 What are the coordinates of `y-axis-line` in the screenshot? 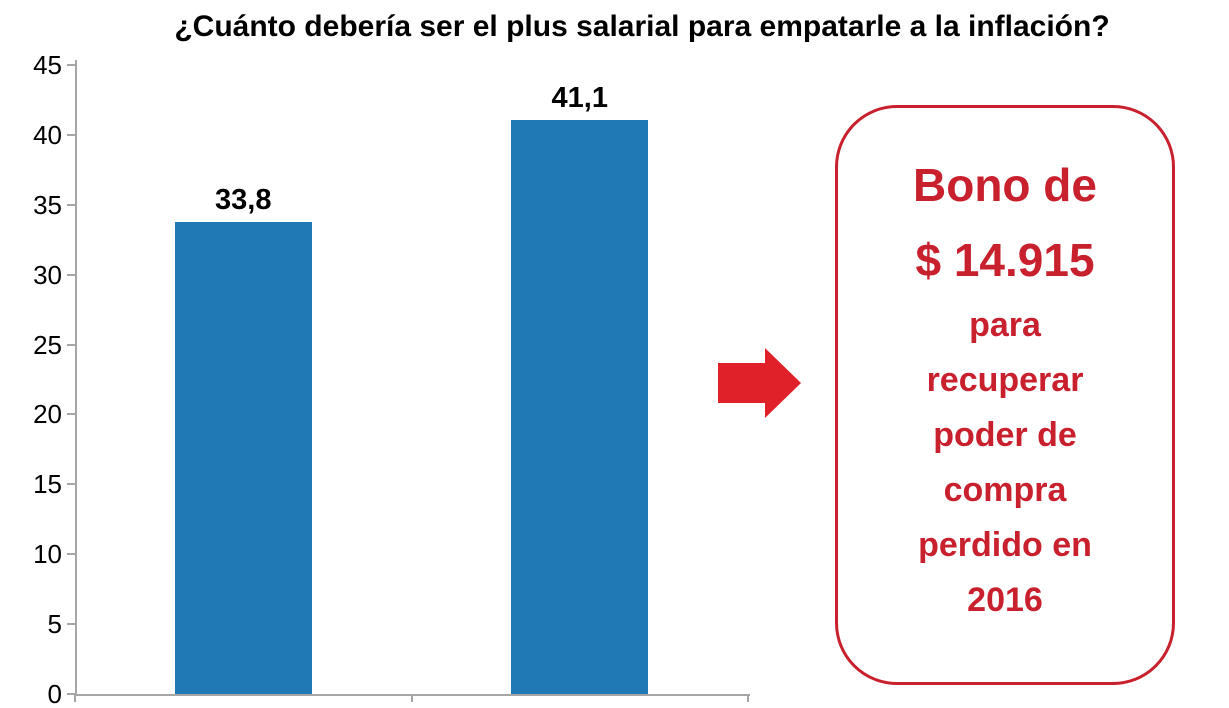 It's located at (76, 378).